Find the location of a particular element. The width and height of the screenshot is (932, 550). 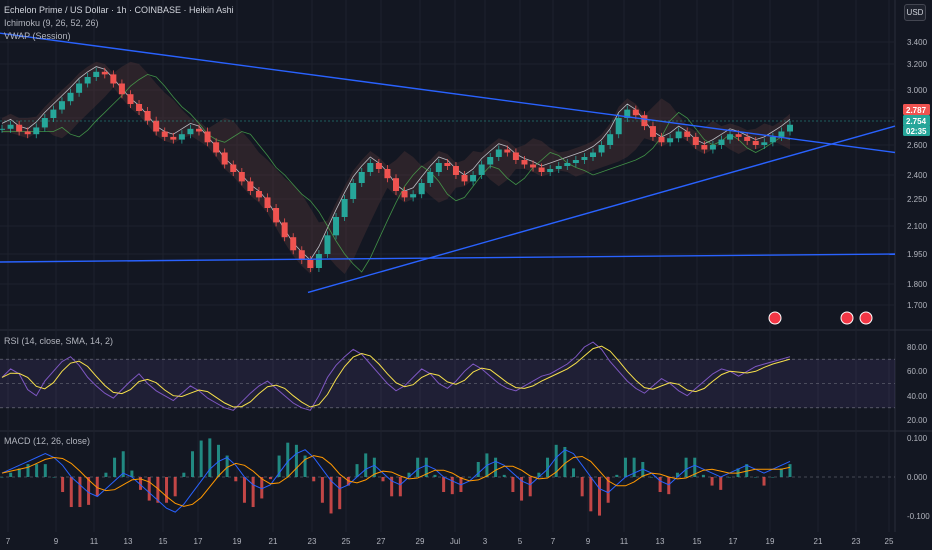

svg-text: 2.787 is located at coordinates (916, 110).